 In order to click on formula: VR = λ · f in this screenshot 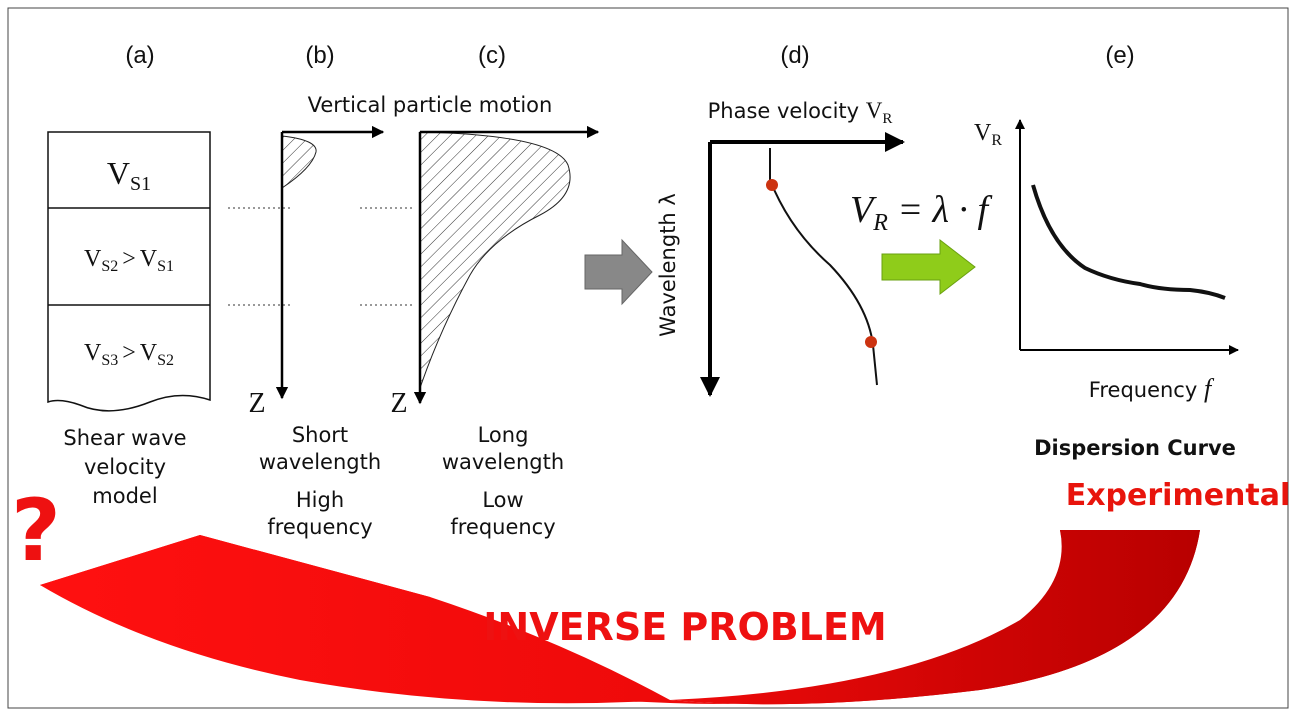, I will do `click(921, 212)`.